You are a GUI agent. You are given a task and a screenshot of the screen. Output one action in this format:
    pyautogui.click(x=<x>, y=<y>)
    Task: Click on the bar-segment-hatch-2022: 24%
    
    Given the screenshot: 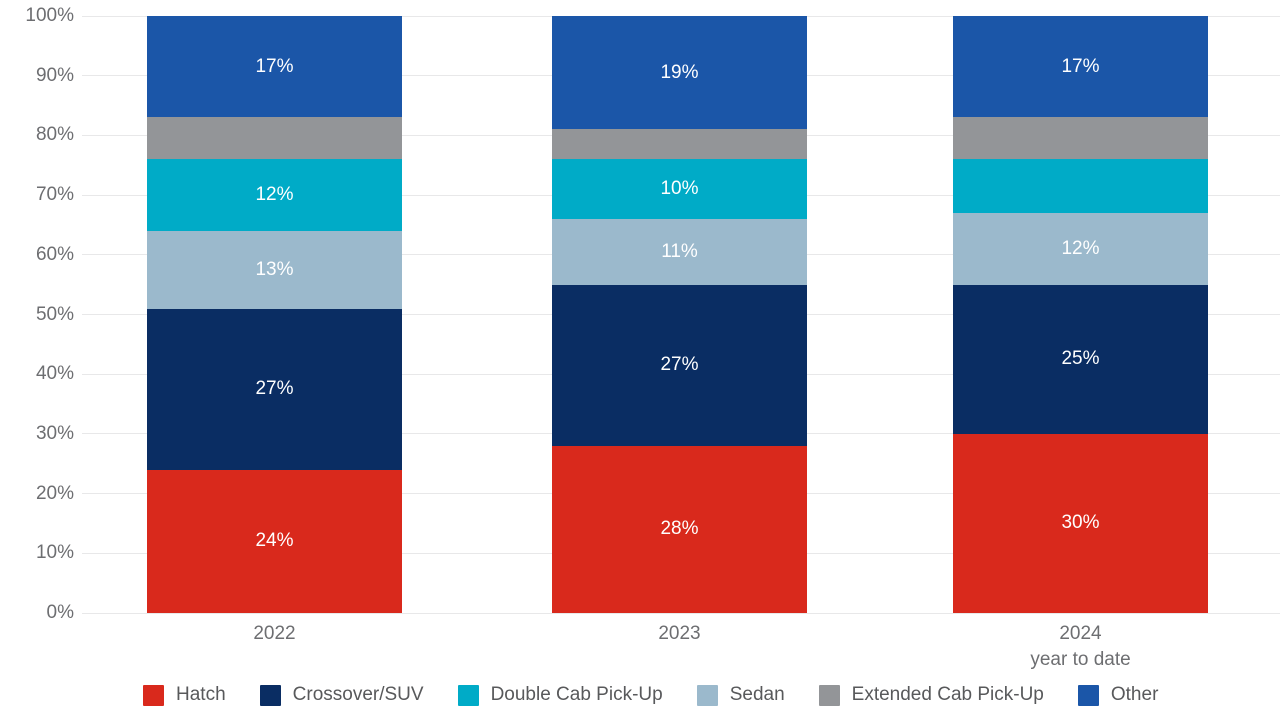 What is the action you would take?
    pyautogui.click(x=274, y=541)
    